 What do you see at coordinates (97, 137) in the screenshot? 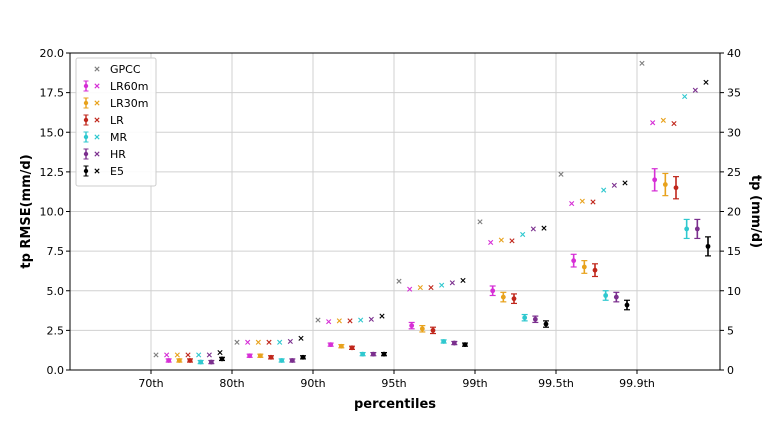
I see `legend-cross-mr` at bounding box center [97, 137].